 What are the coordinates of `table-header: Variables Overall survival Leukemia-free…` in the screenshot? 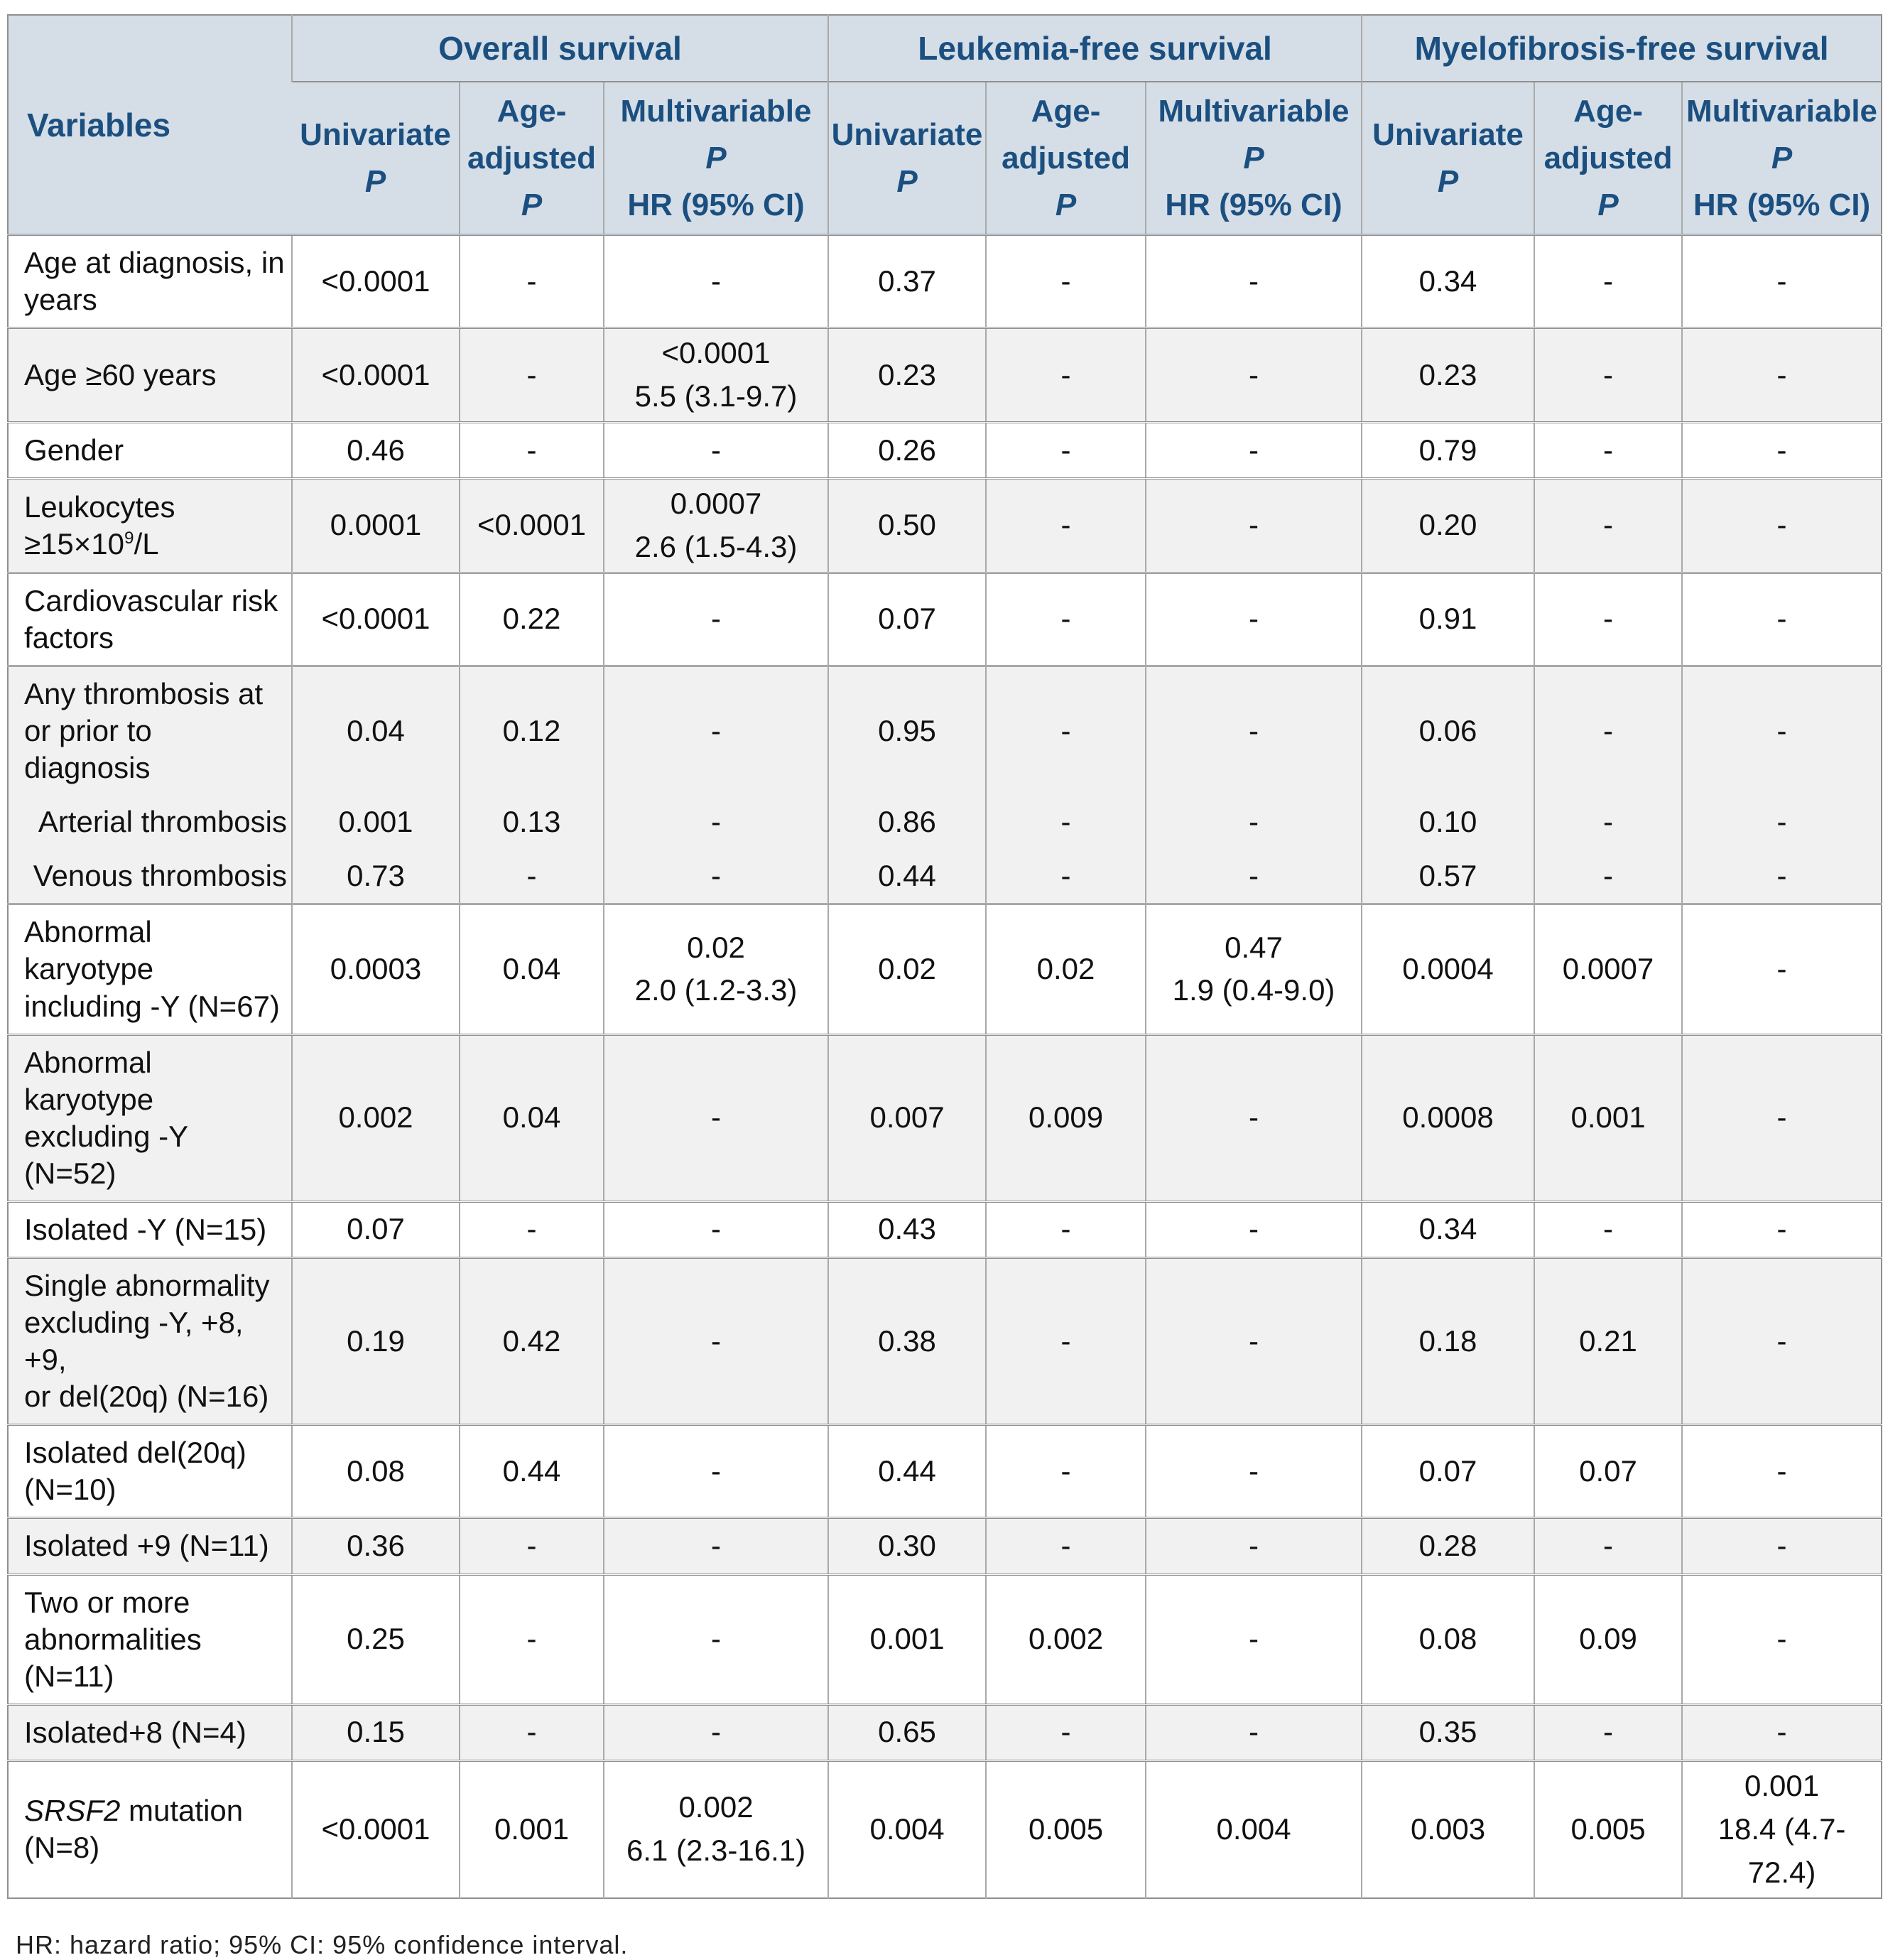 It's located at (945, 125).